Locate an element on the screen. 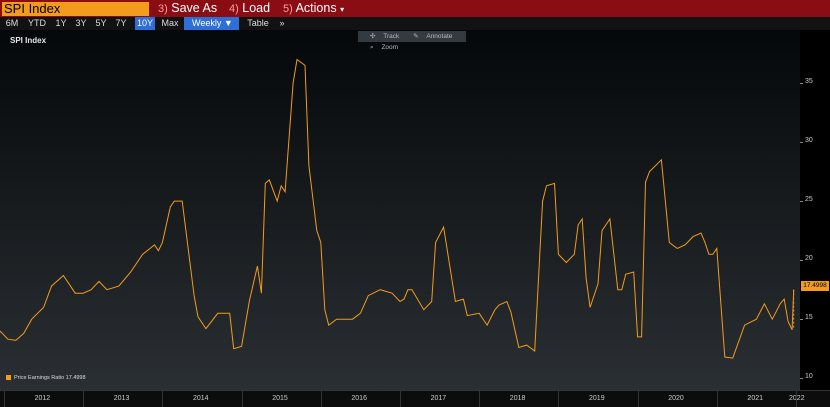  y-tick-label: 15 is located at coordinates (809, 318).